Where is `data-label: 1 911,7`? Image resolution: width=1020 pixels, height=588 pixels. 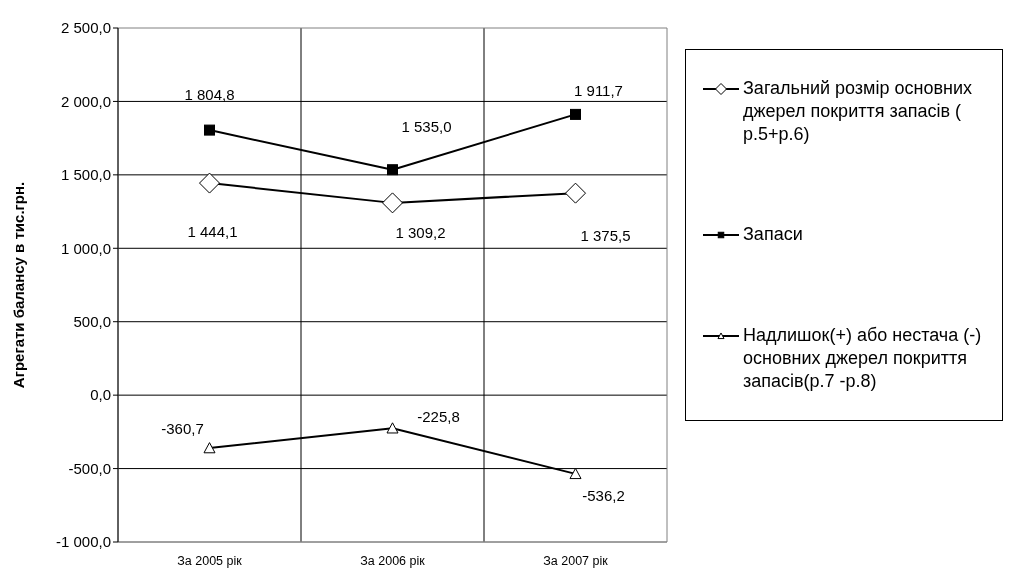 data-label: 1 911,7 is located at coordinates (598, 90).